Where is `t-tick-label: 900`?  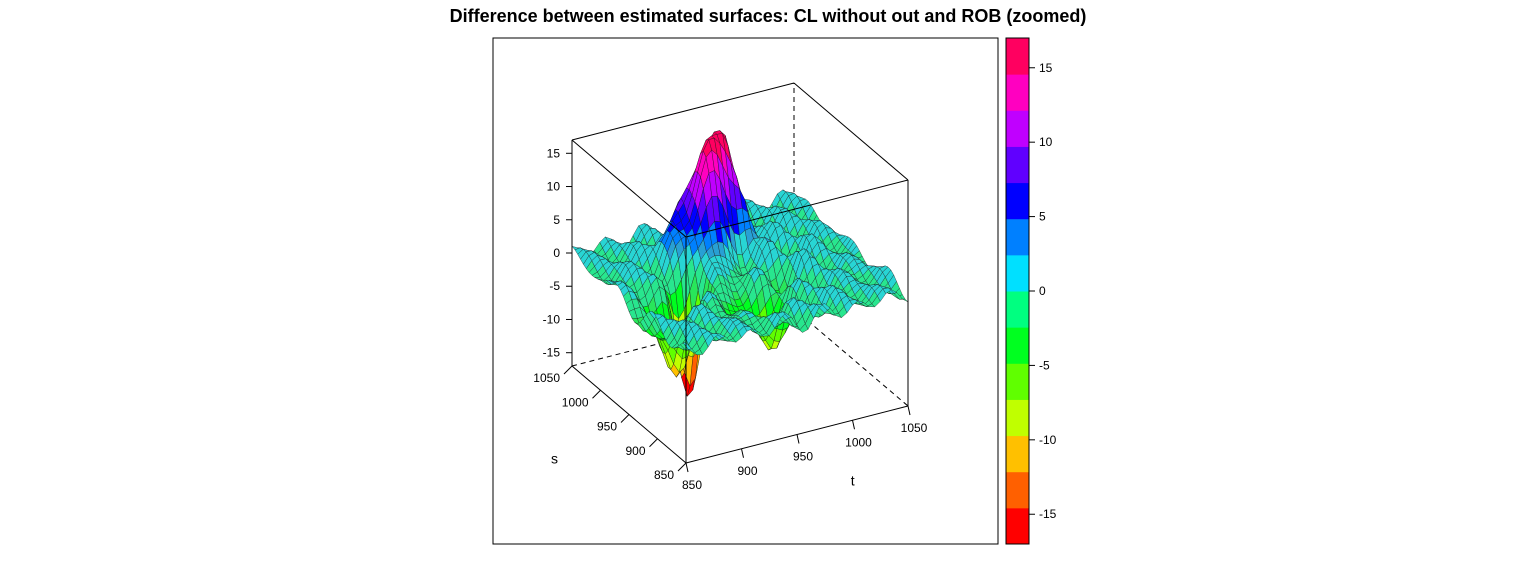 t-tick-label: 900 is located at coordinates (747, 471).